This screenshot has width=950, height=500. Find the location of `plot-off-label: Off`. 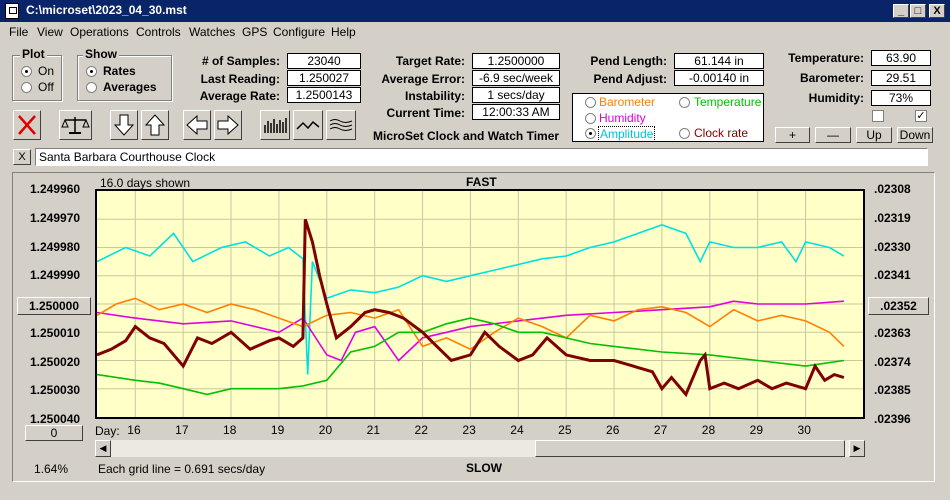

plot-off-label: Off is located at coordinates (46, 87).